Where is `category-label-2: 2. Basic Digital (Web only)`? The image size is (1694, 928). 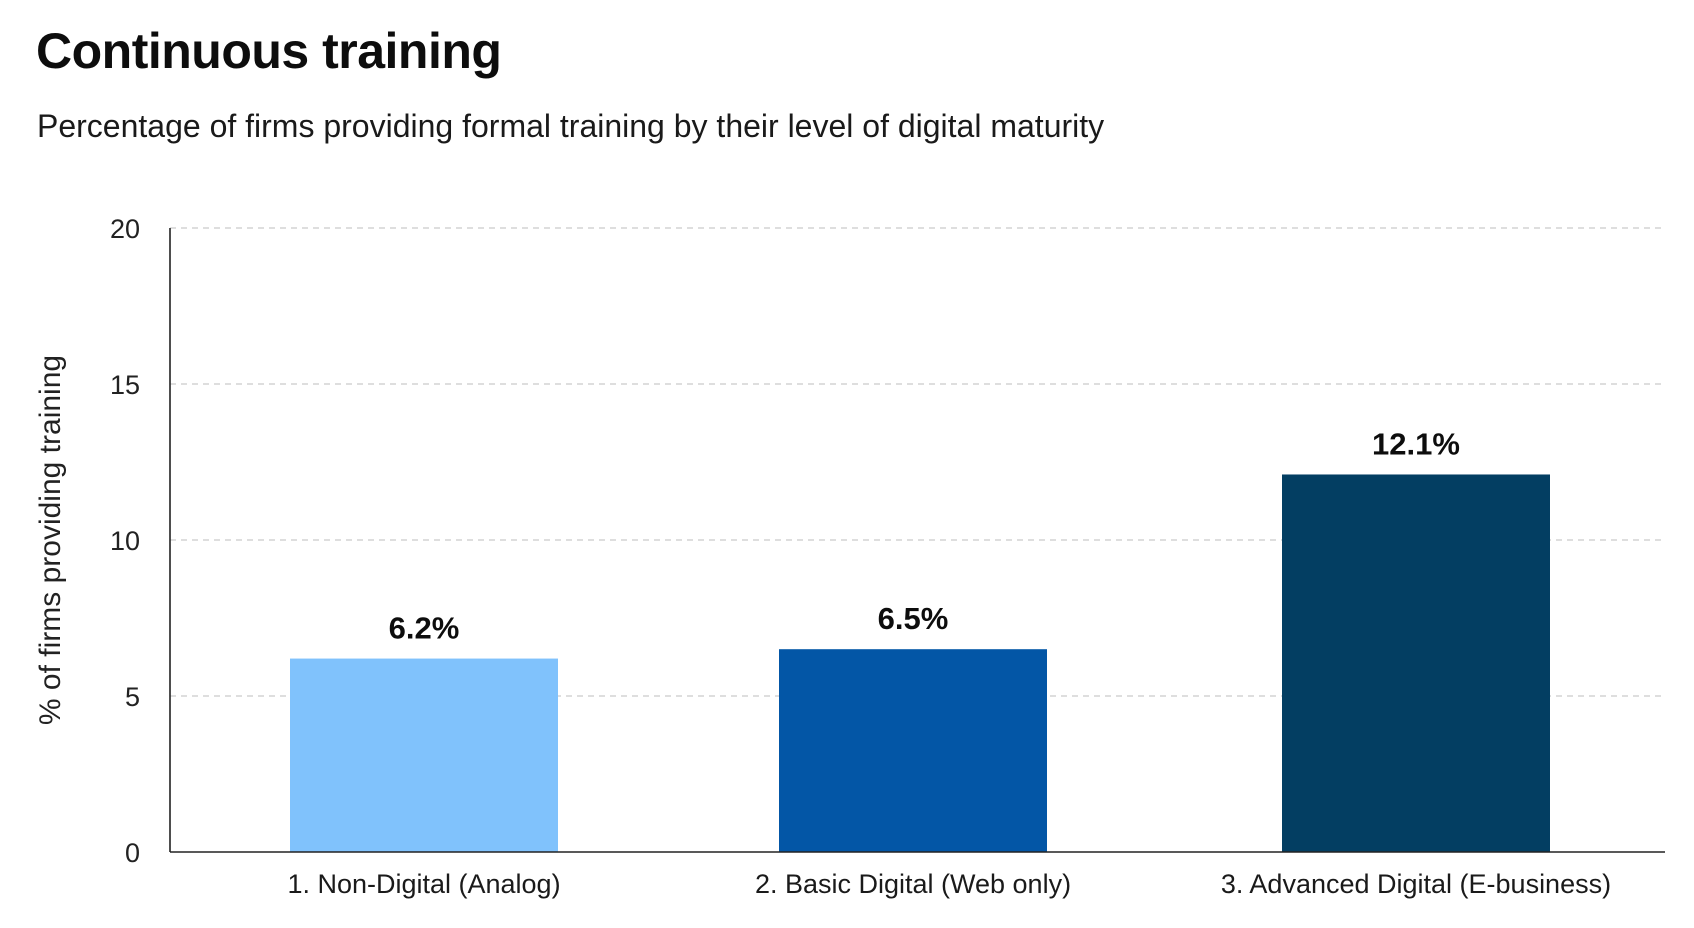
category-label-2: 2. Basic Digital (Web only) is located at coordinates (913, 884).